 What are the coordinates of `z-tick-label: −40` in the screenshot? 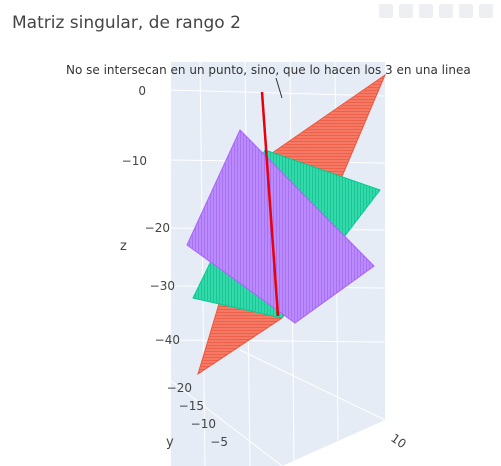 It's located at (167, 340).